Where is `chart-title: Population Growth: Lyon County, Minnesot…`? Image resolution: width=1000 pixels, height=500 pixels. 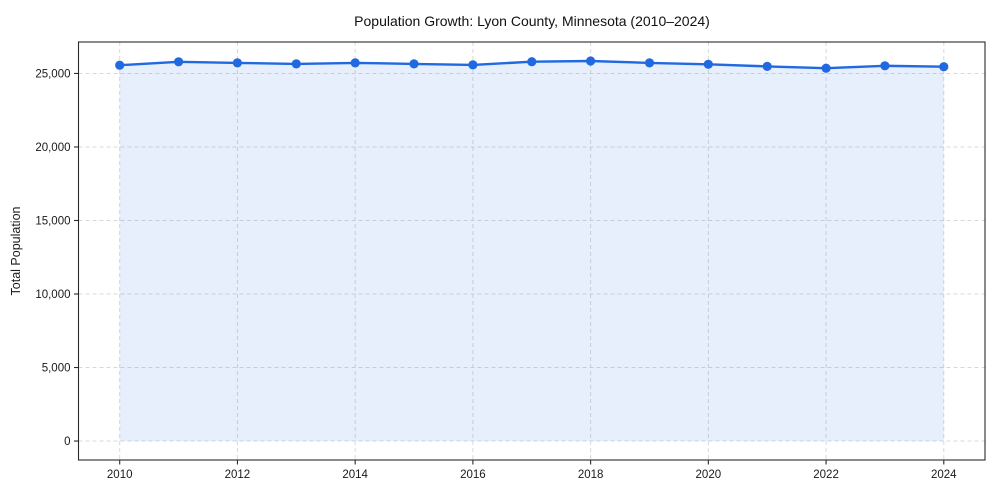 chart-title: Population Growth: Lyon County, Minnesot… is located at coordinates (532, 21).